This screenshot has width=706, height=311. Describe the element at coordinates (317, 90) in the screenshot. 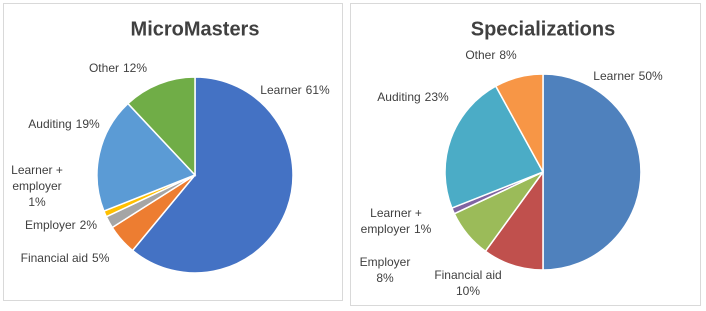

I see `label-value: 61%` at that location.